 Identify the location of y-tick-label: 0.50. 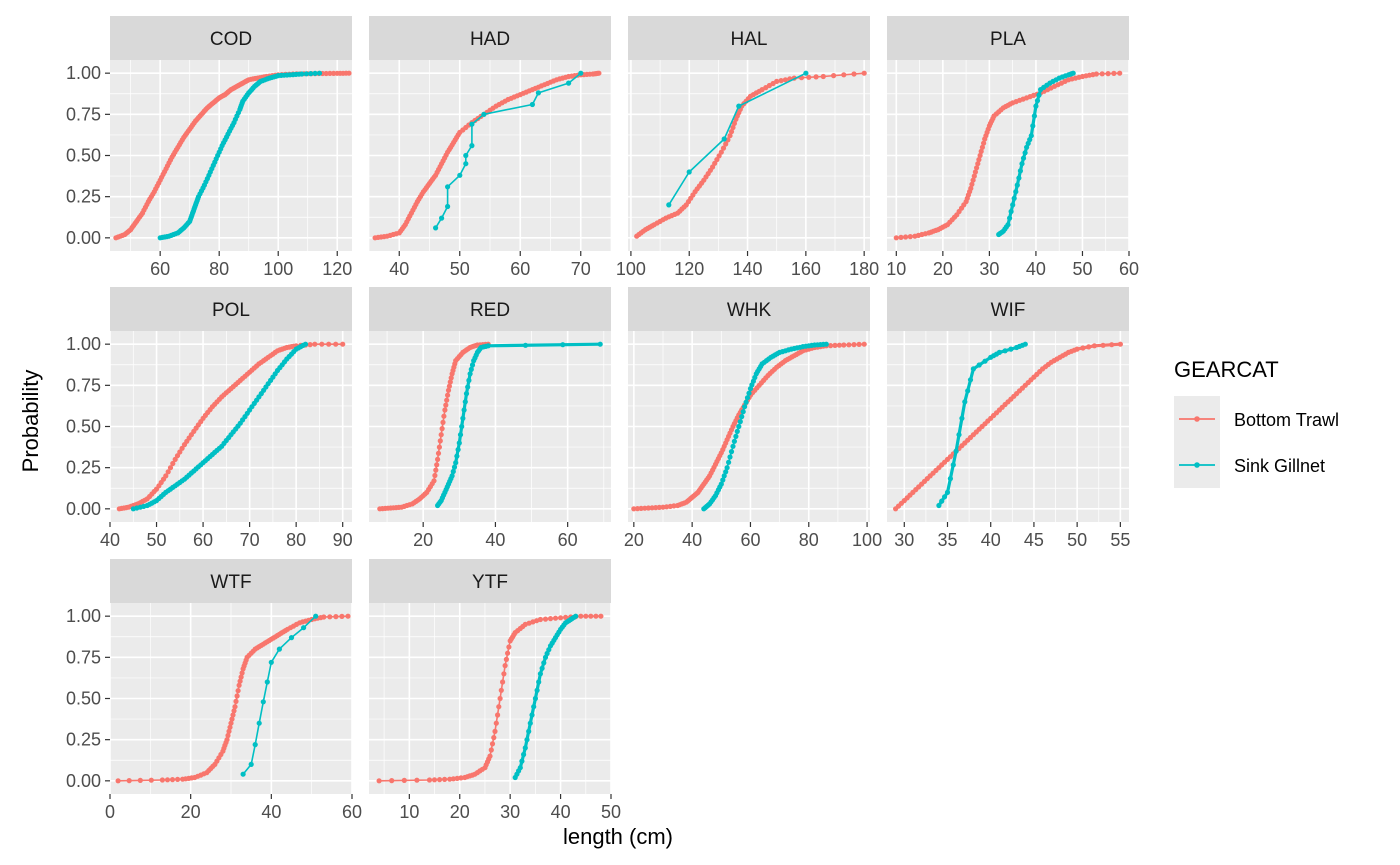
(83, 427).